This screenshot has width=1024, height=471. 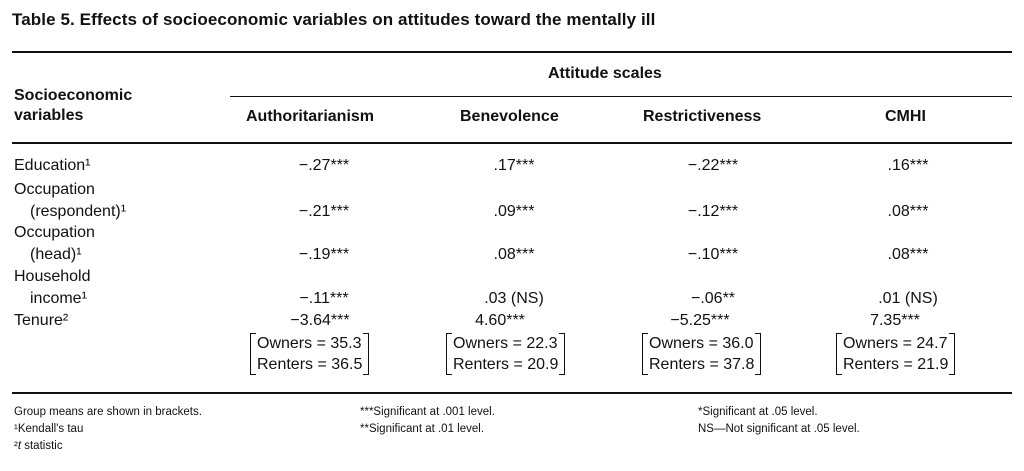 What do you see at coordinates (310, 364) in the screenshot?
I see `renters-mean: Renters = 36.5` at bounding box center [310, 364].